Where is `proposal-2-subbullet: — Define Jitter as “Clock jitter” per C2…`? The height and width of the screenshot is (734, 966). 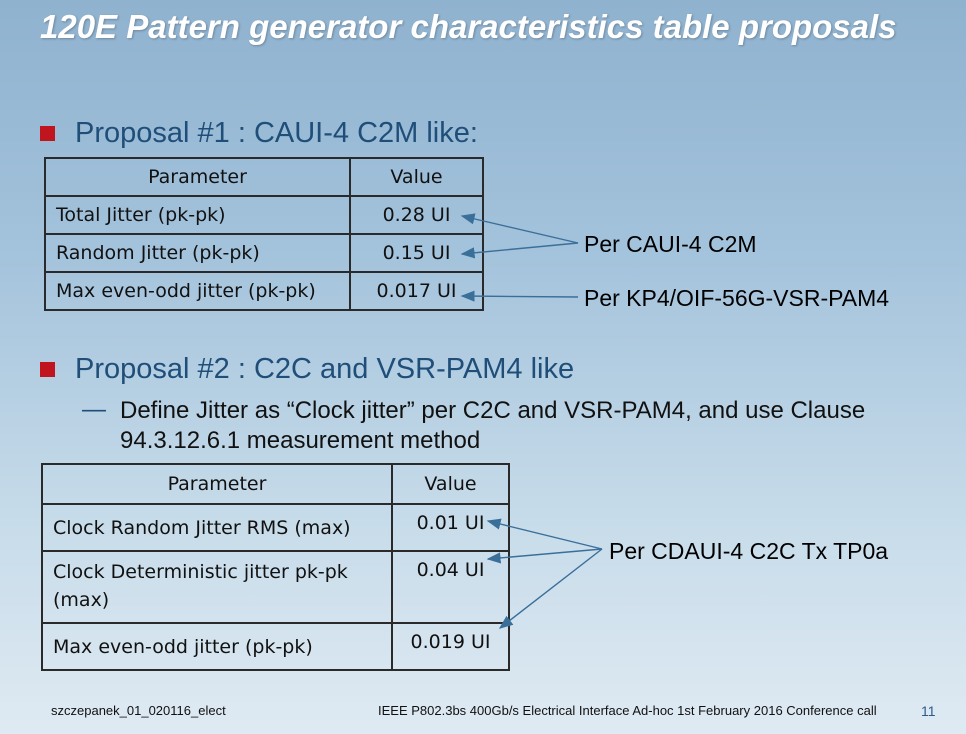
proposal-2-subbullet: — Define Jitter as “Clock jitter” per C2… is located at coordinates (496, 426).